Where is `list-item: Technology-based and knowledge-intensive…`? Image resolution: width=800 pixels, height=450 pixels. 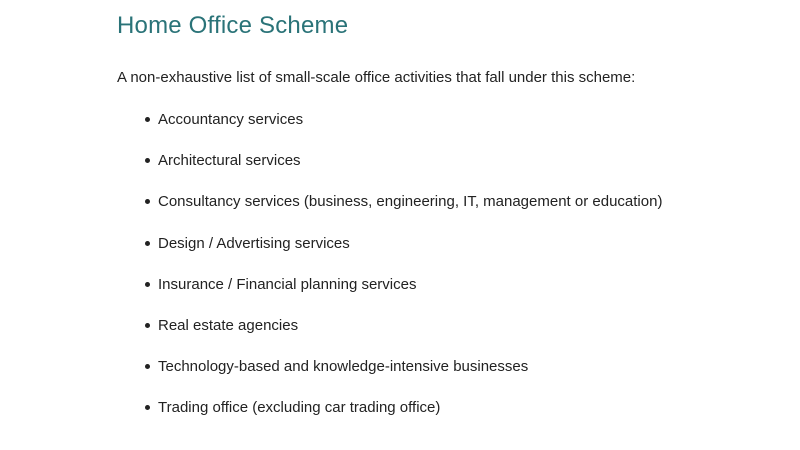
list-item: Technology-based and knowledge-intensive… is located at coordinates (447, 377).